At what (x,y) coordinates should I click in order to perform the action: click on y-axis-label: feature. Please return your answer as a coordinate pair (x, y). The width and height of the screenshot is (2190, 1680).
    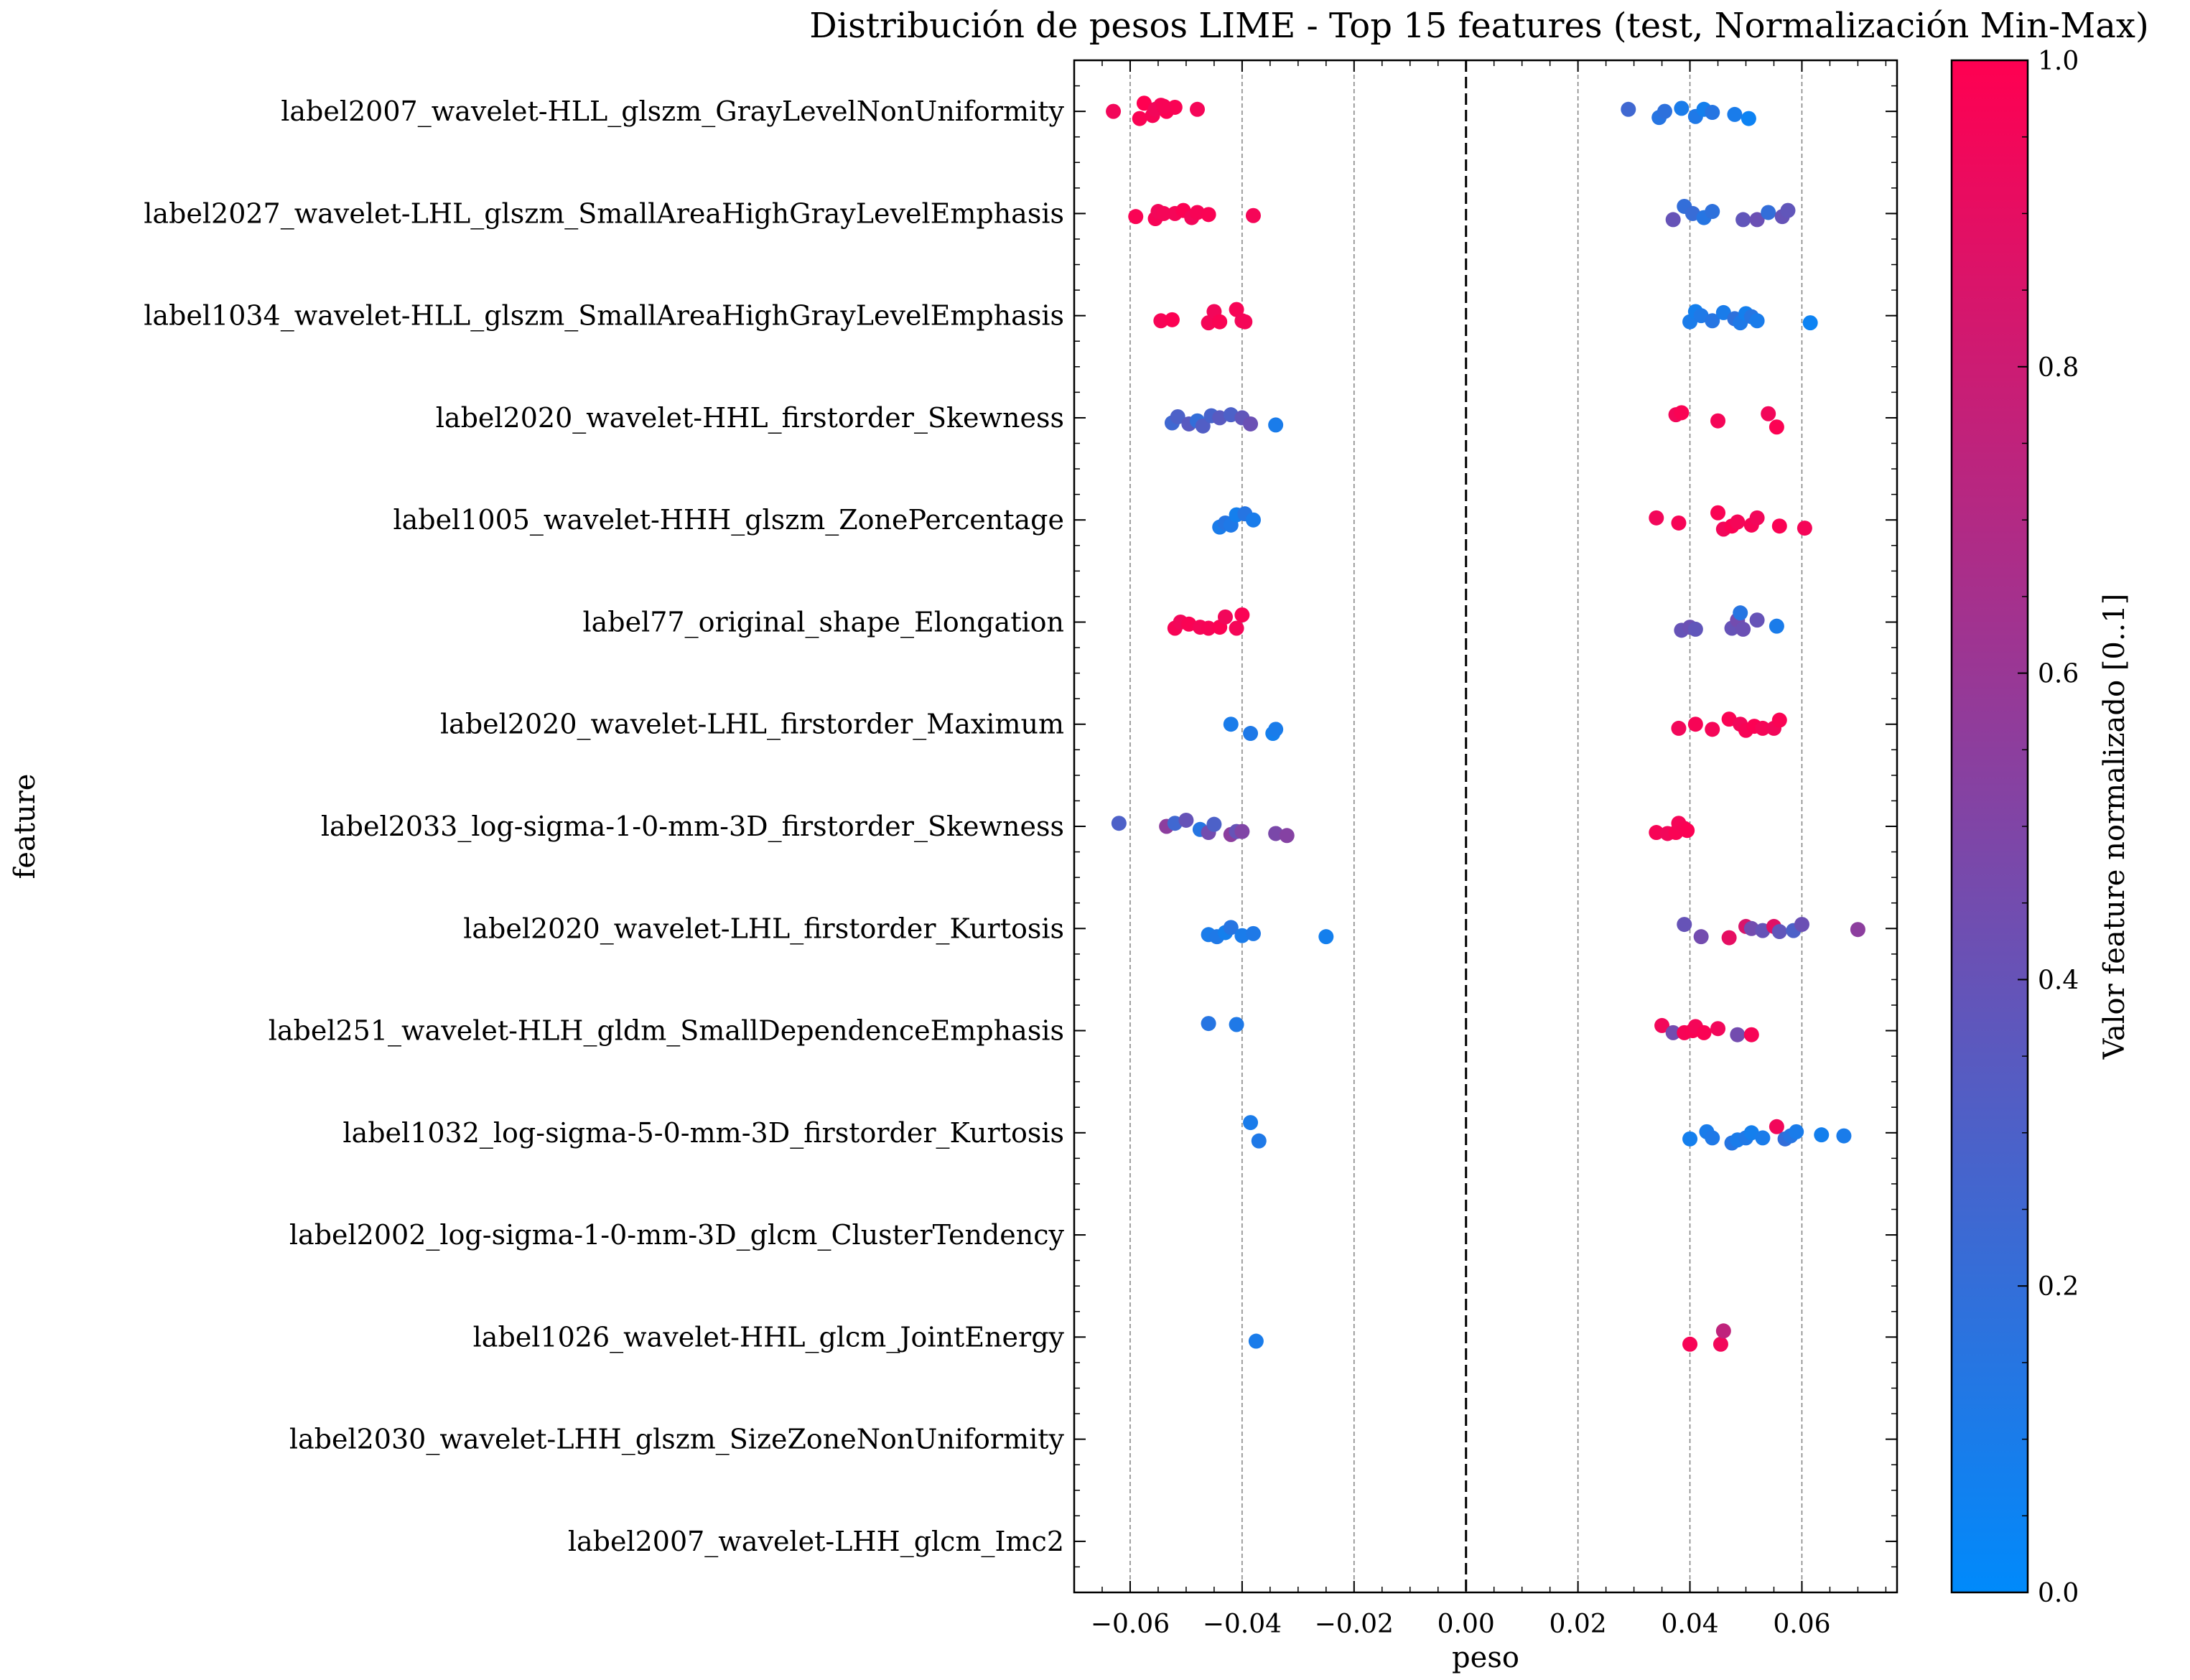
    Looking at the image, I should click on (25, 826).